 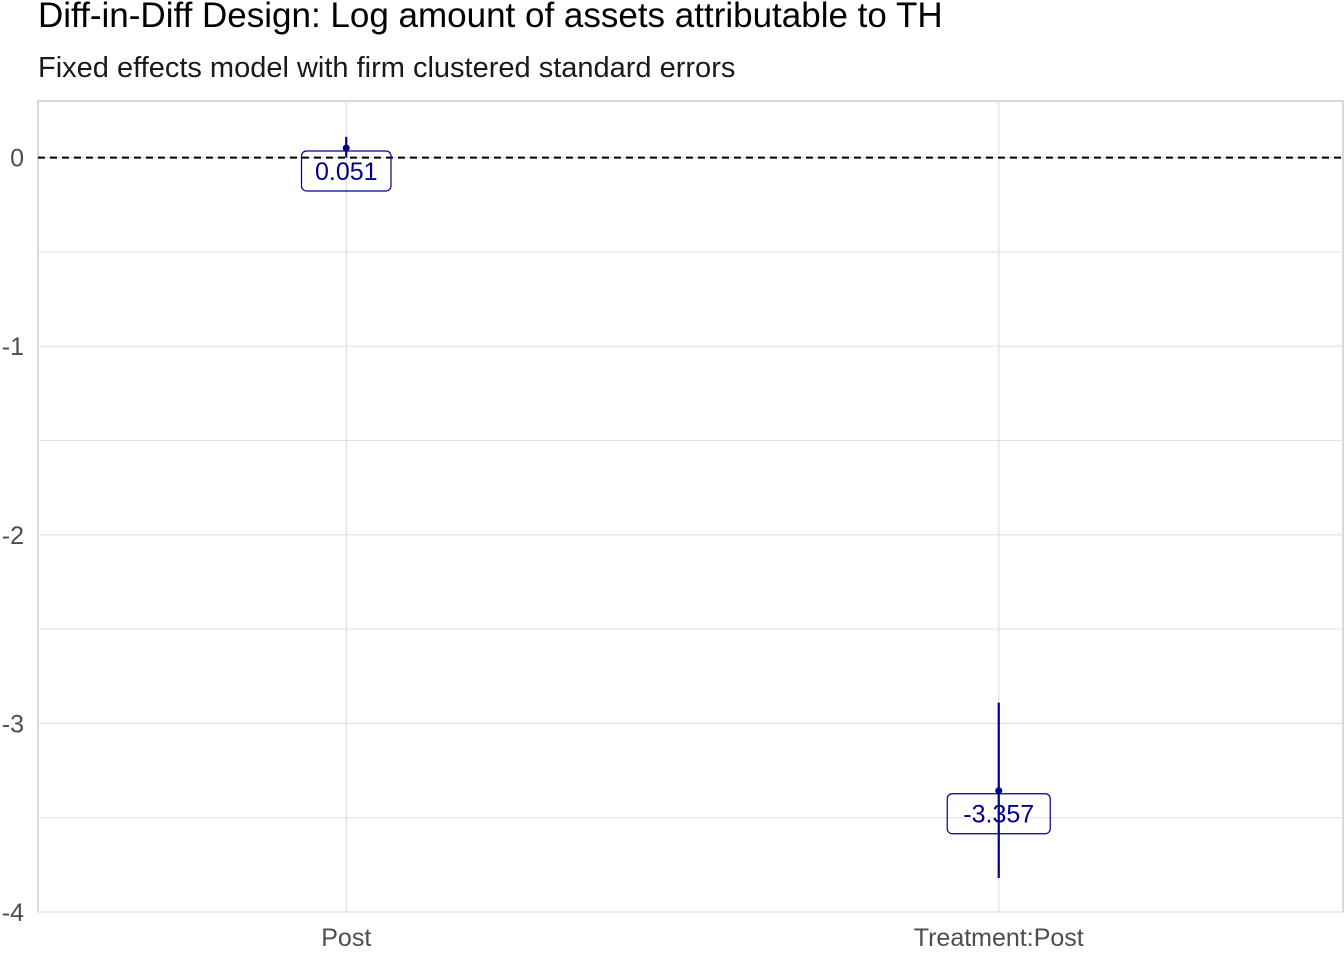 I want to click on data-label: 0.051, so click(x=346, y=172).